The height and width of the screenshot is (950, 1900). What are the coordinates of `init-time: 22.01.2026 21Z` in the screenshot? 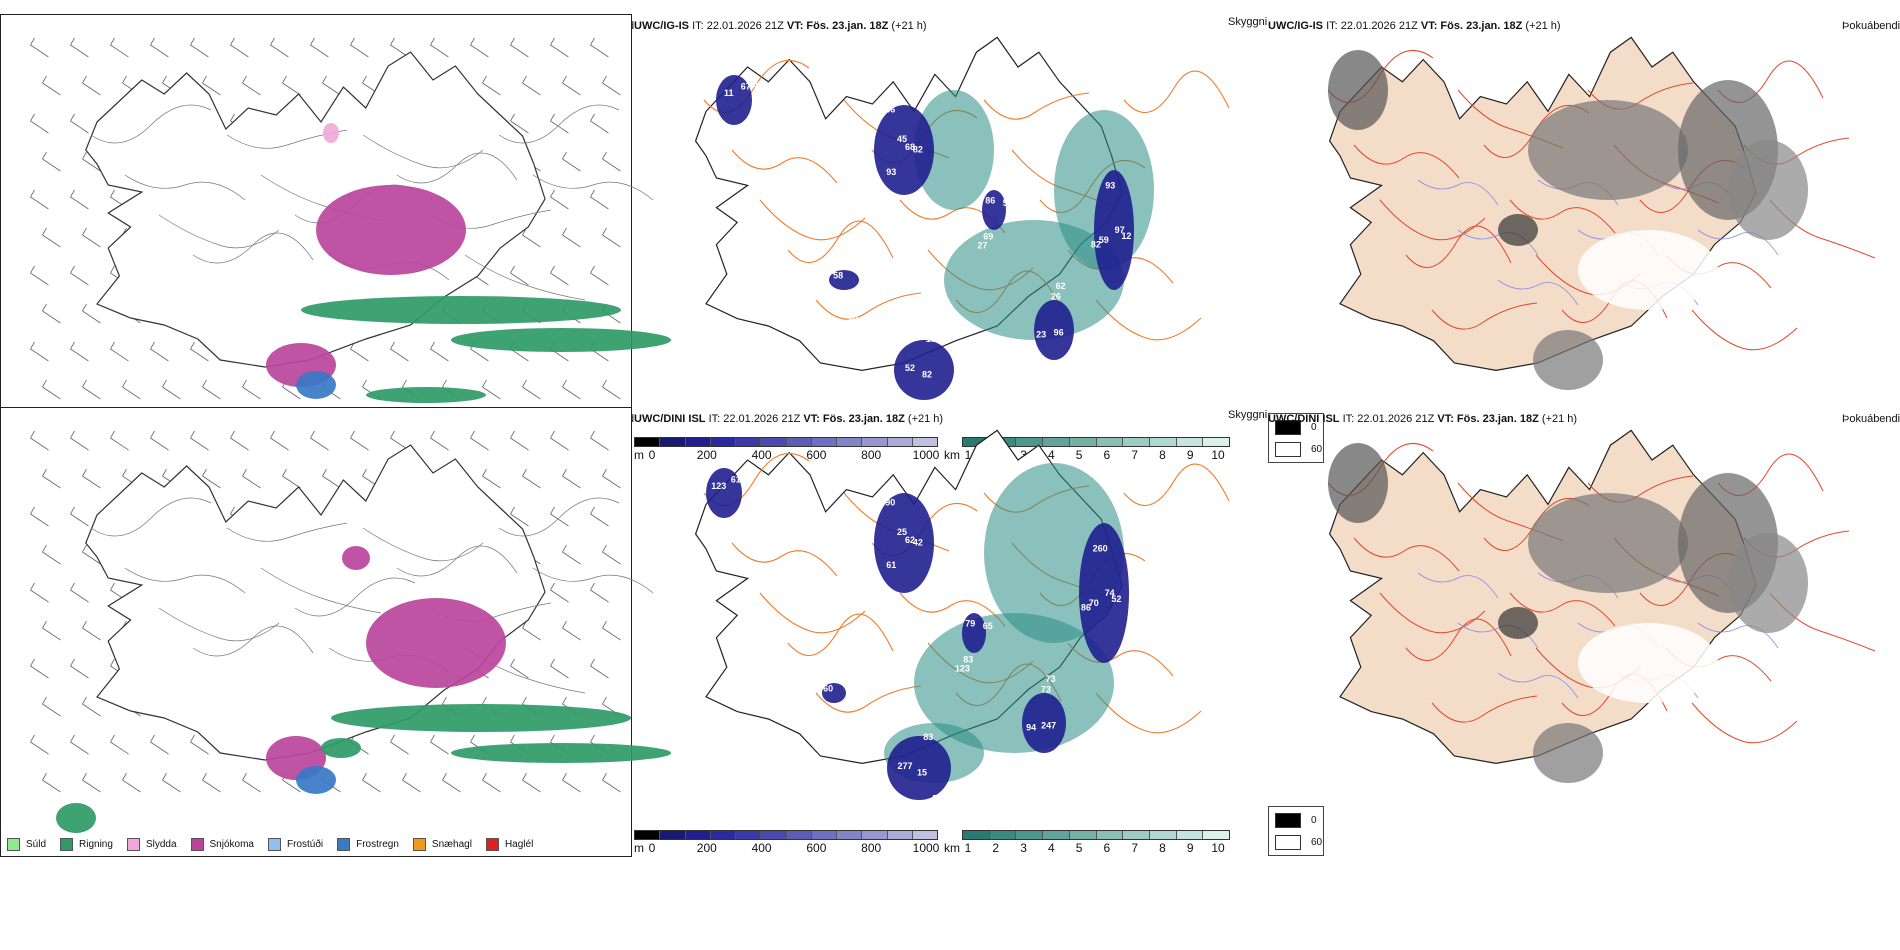 It's located at (763, 419).